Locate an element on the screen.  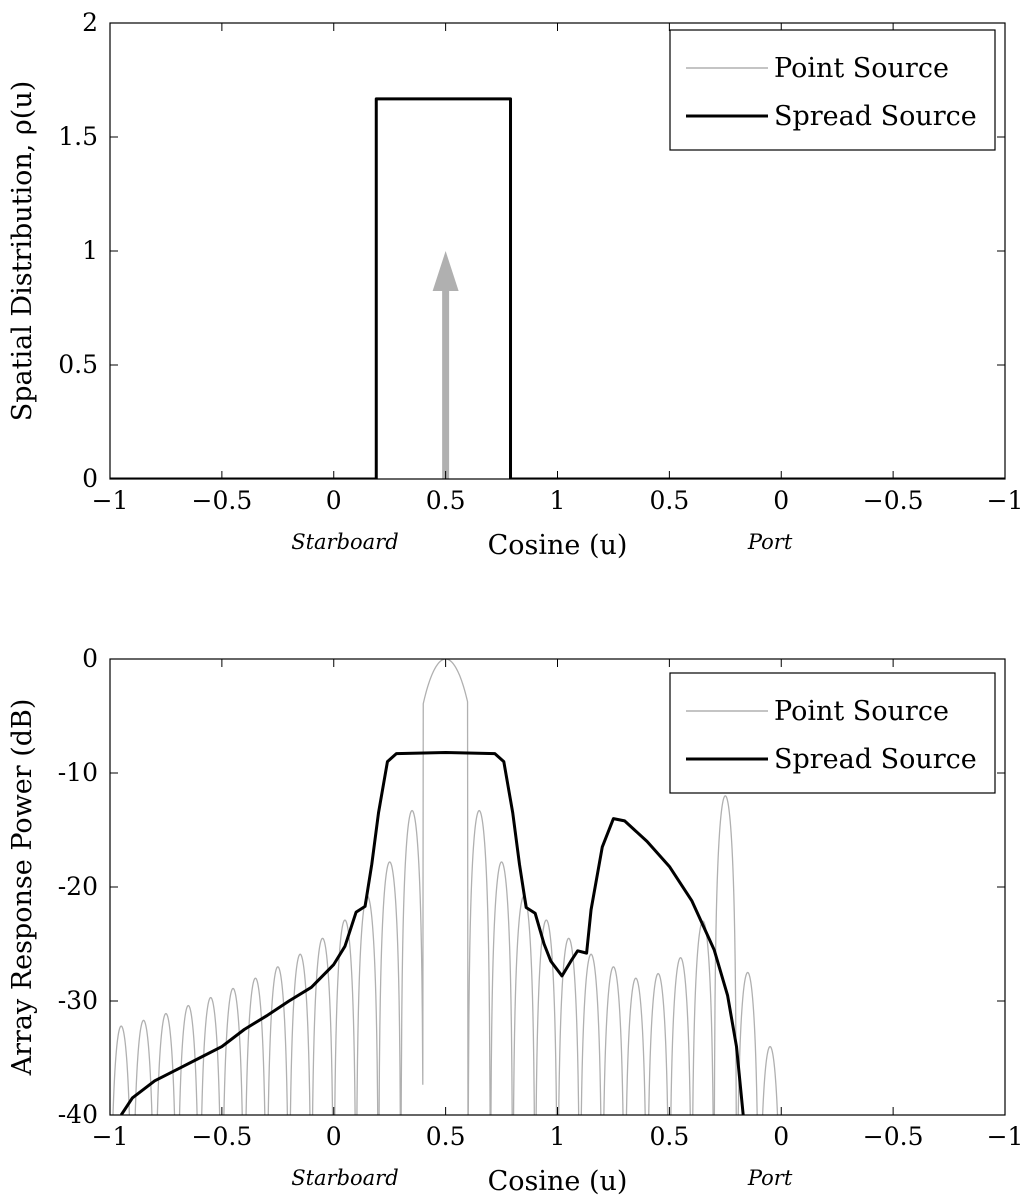
y-tick-label: 1.5 is located at coordinates (78, 136).